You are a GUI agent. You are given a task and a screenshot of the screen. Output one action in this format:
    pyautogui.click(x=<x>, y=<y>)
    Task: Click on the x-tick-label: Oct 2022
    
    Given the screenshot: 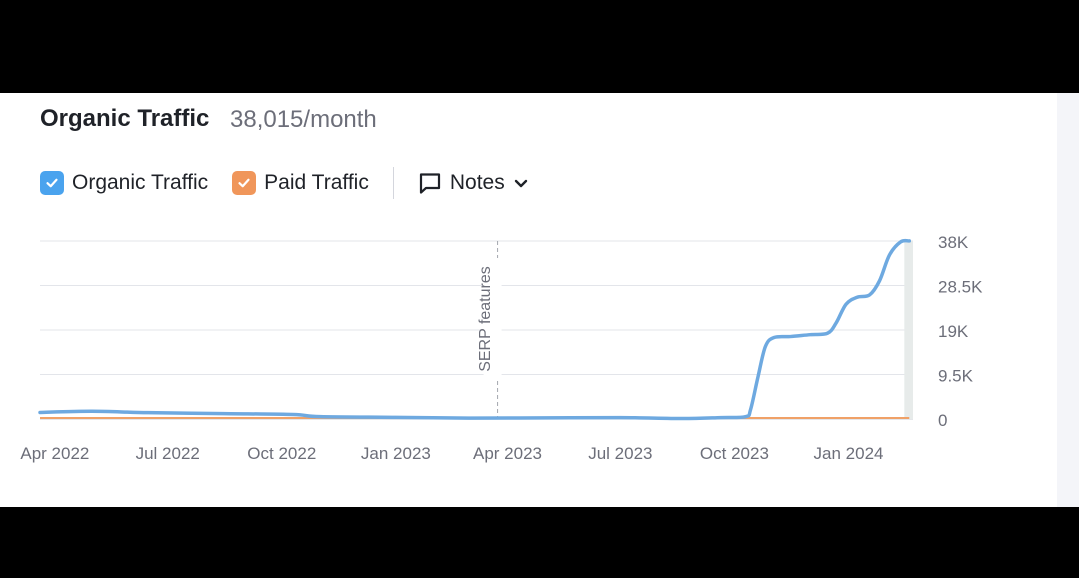 What is the action you would take?
    pyautogui.click(x=281, y=453)
    